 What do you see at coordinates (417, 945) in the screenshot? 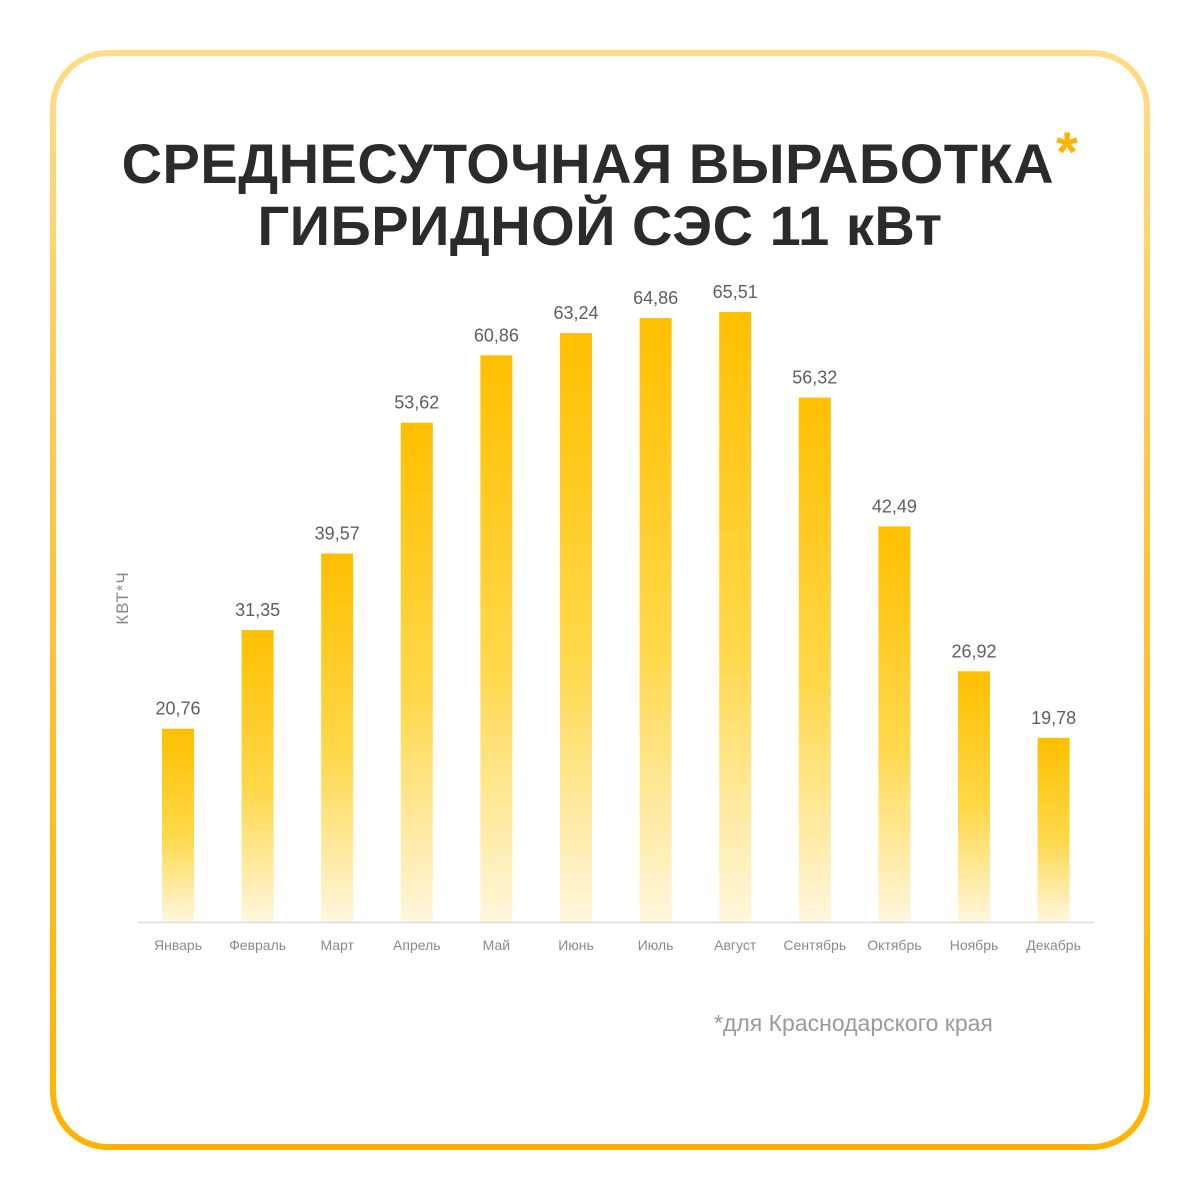
I see `x-tick-label-4: Апрель` at bounding box center [417, 945].